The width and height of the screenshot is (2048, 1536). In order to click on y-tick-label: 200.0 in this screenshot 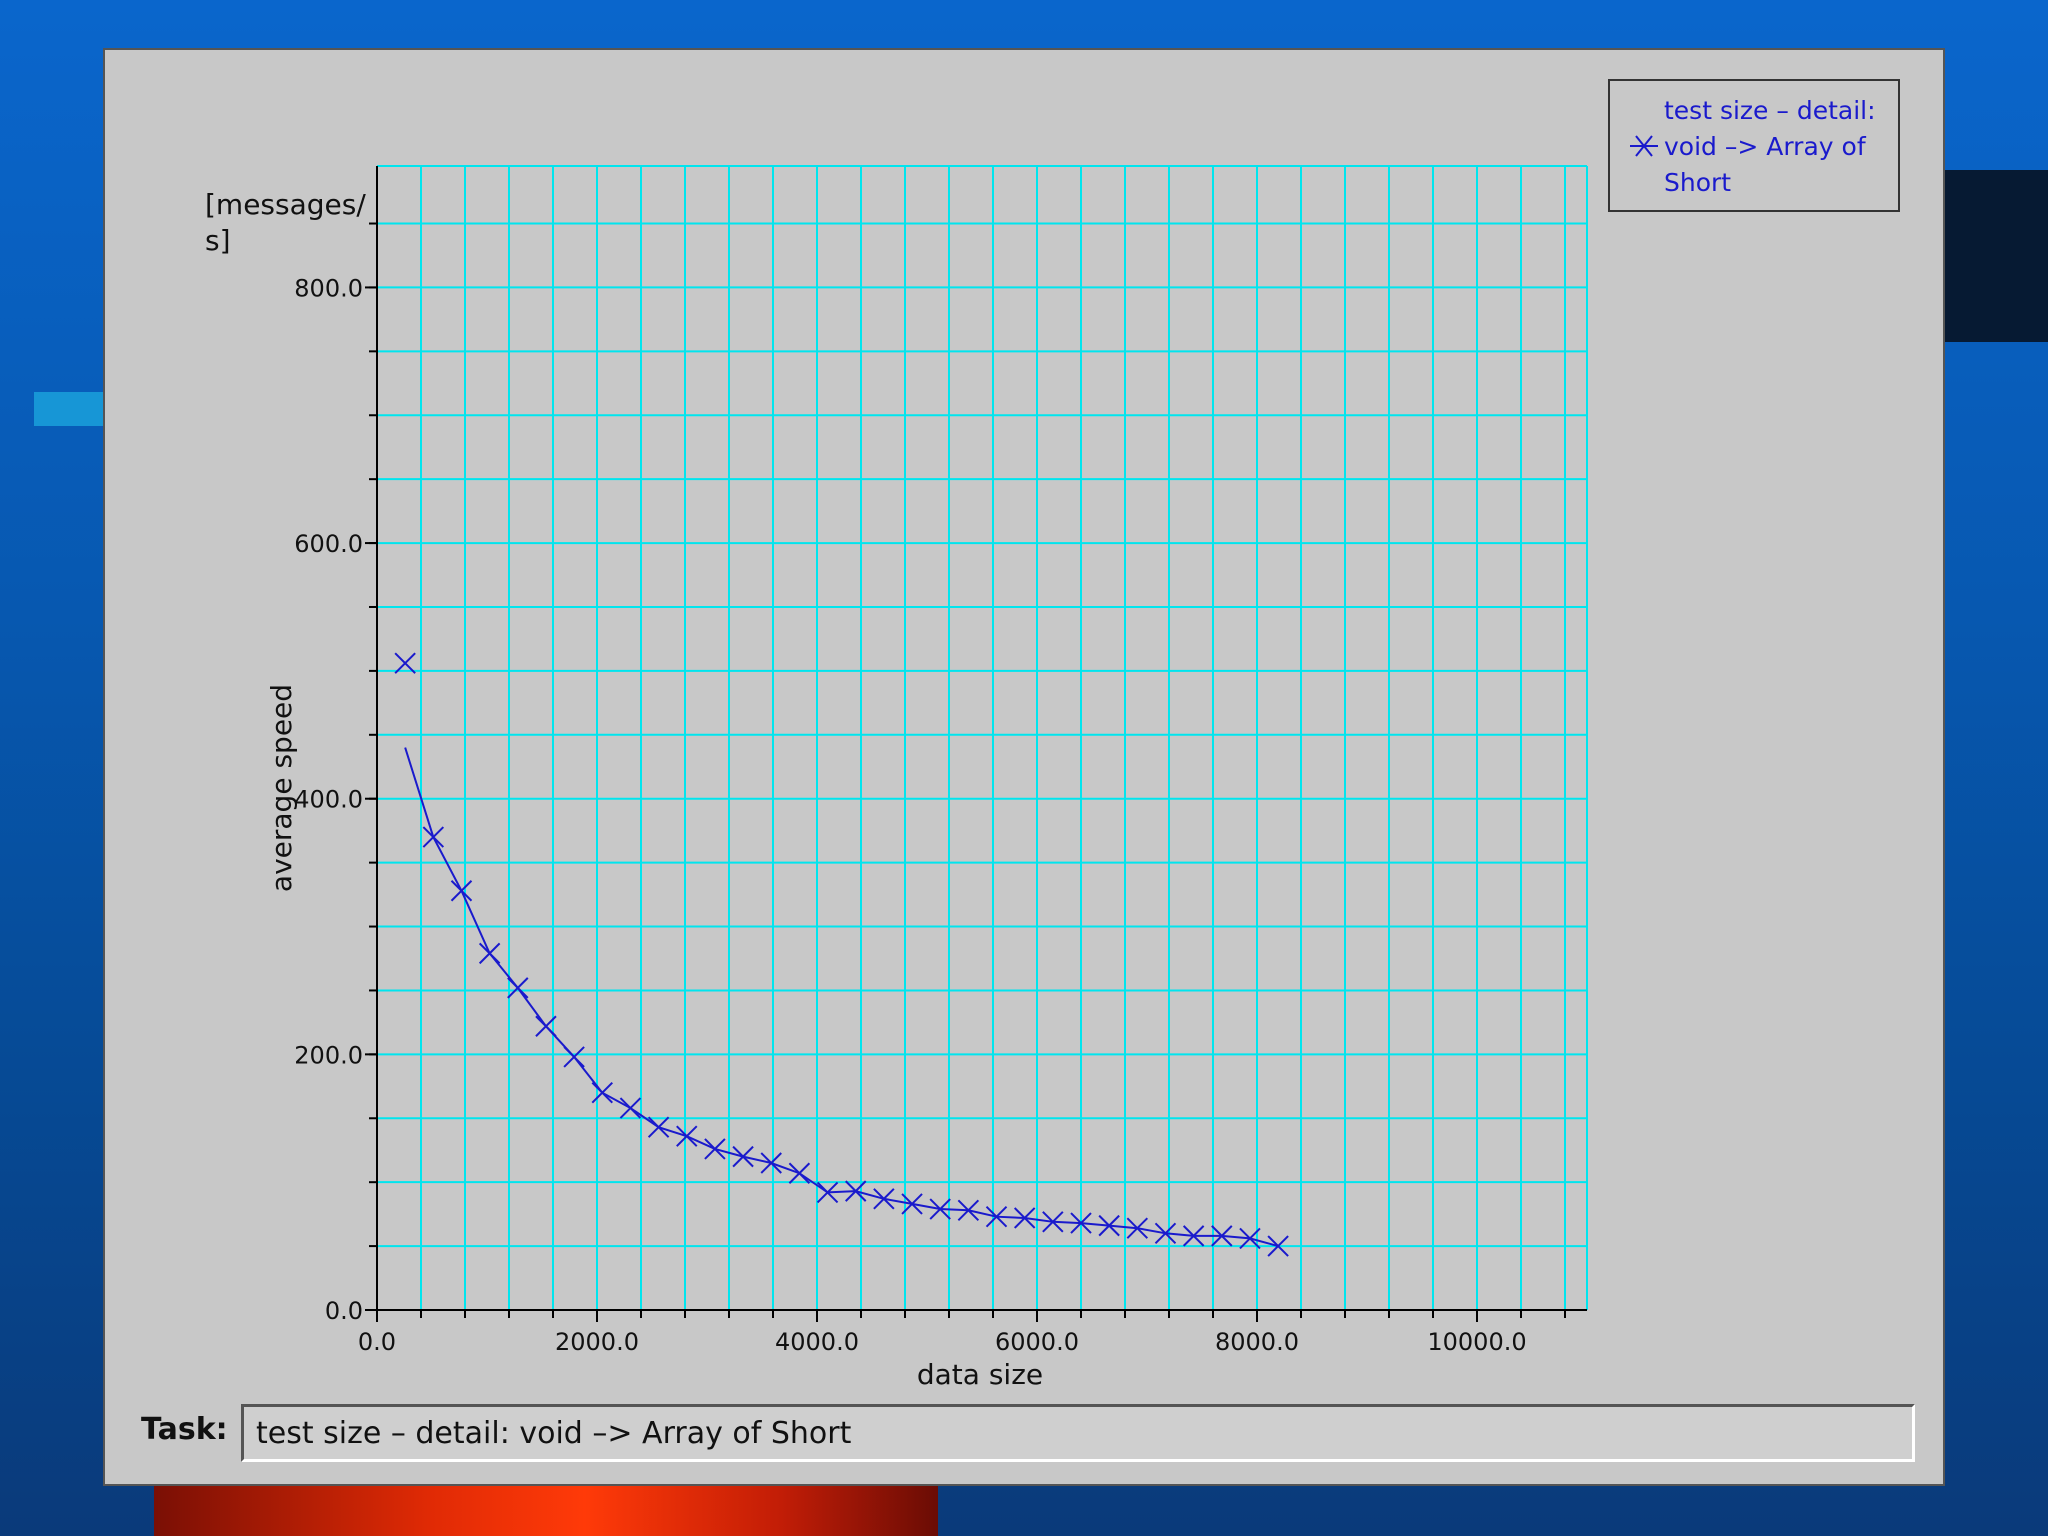, I will do `click(328, 1055)`.